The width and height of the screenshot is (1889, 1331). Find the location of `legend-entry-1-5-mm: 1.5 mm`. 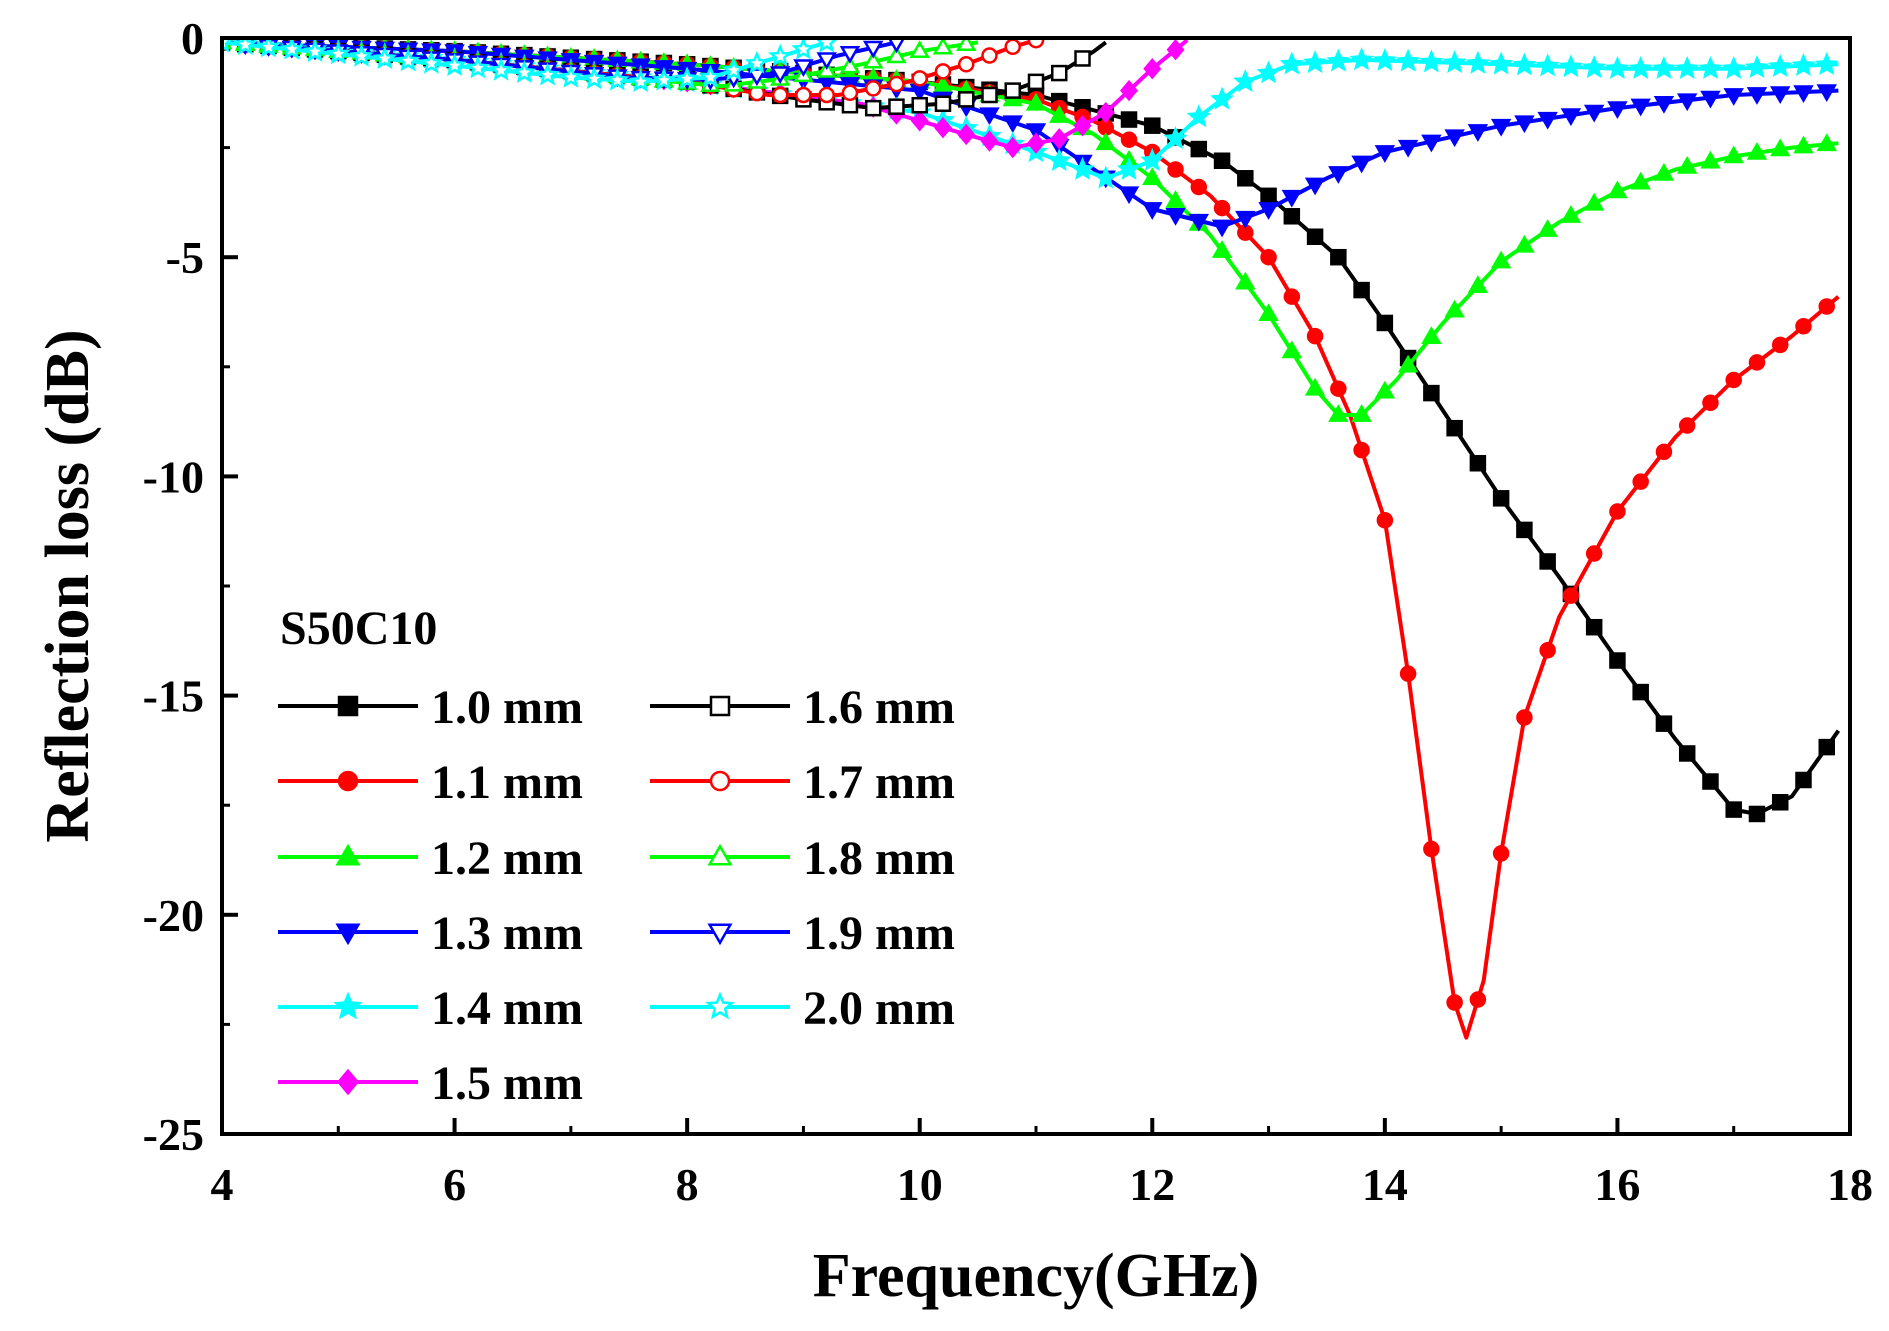

legend-entry-1-5-mm: 1.5 mm is located at coordinates (430, 1083).